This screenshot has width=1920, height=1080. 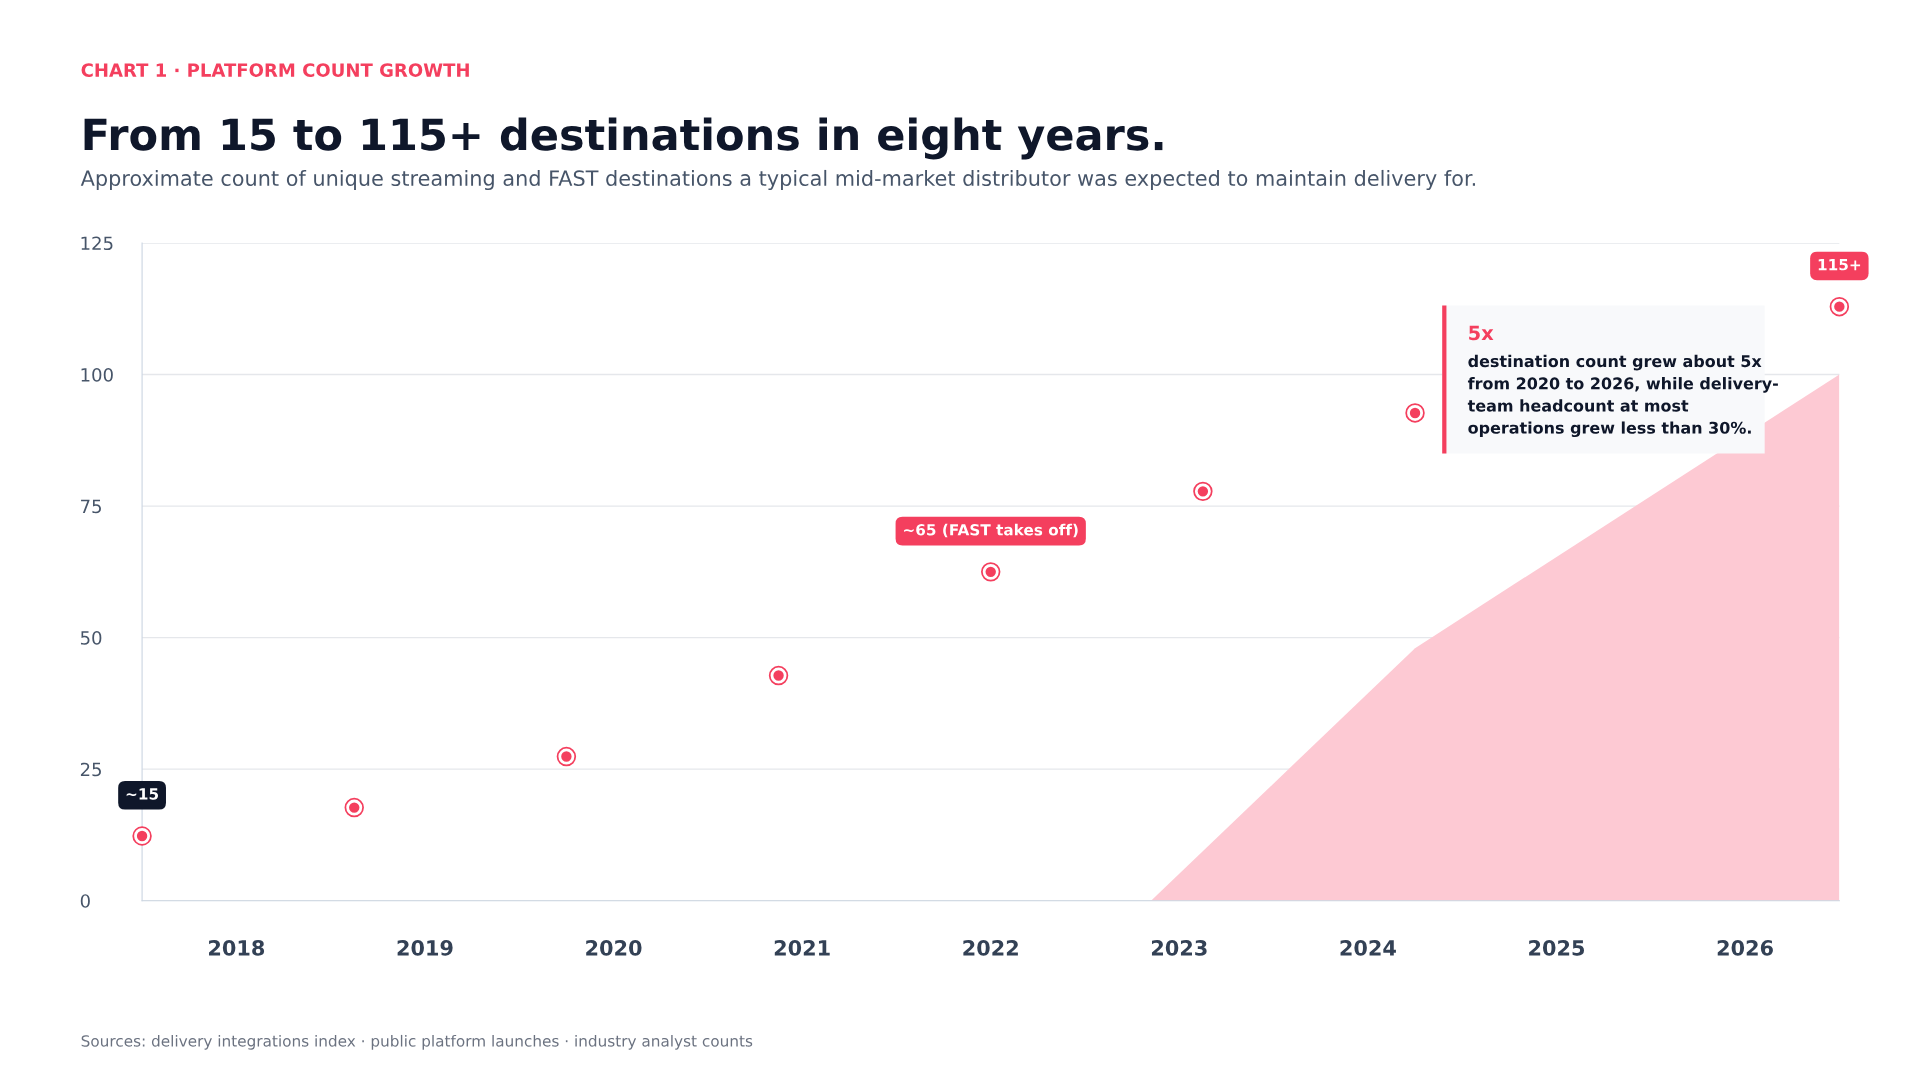 What do you see at coordinates (990, 947) in the screenshot?
I see `x-tick-label: 2022` at bounding box center [990, 947].